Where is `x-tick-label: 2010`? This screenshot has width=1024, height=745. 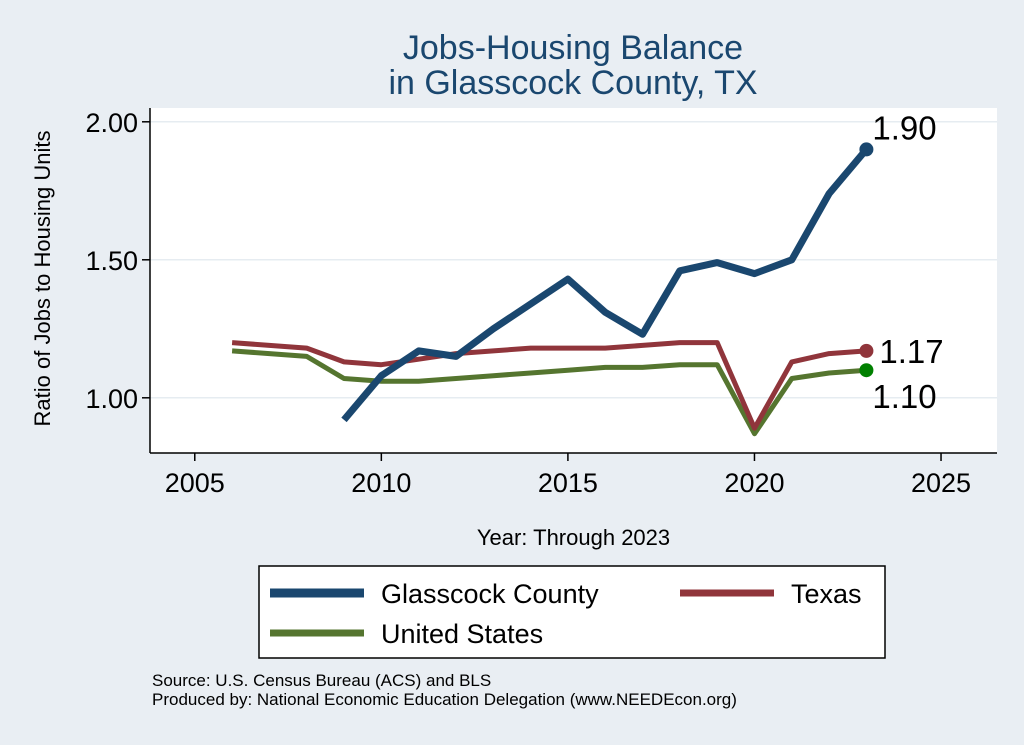
x-tick-label: 2010 is located at coordinates (381, 483).